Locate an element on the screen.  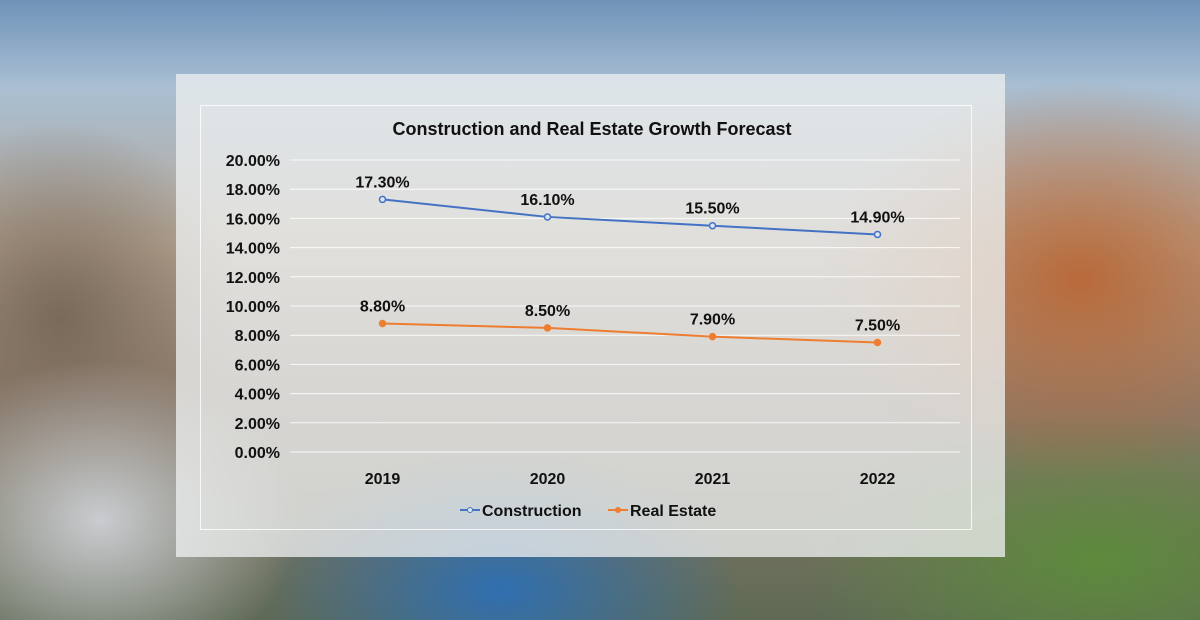
x-tick-label: 2021 is located at coordinates (713, 479).